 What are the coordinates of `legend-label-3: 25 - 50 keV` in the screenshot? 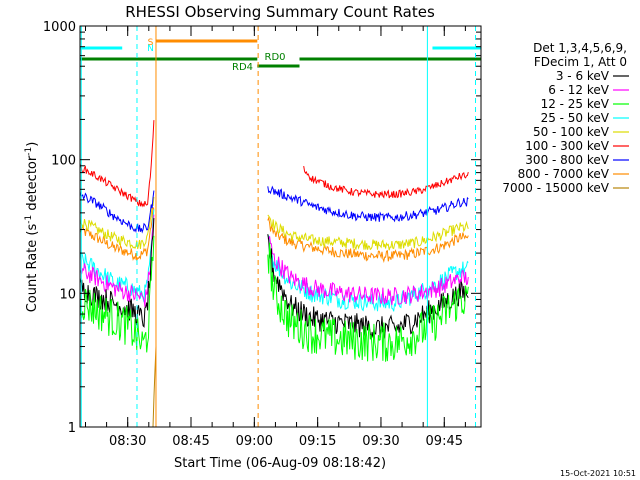 It's located at (575, 118).